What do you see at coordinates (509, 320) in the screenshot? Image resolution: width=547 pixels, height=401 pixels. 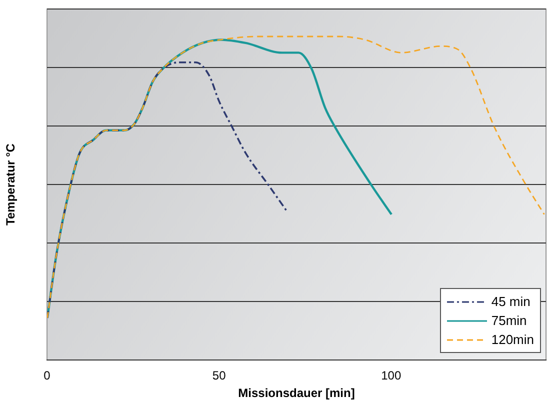 I see `legend-label: 75min` at bounding box center [509, 320].